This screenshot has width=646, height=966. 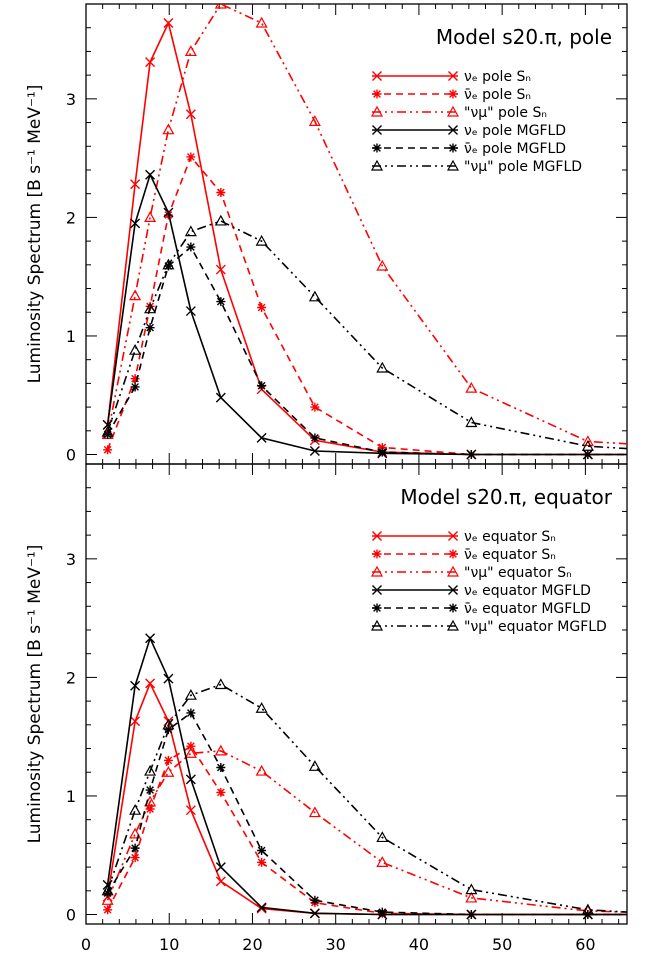 What do you see at coordinates (585, 944) in the screenshot?
I see `x-tick-label: 60` at bounding box center [585, 944].